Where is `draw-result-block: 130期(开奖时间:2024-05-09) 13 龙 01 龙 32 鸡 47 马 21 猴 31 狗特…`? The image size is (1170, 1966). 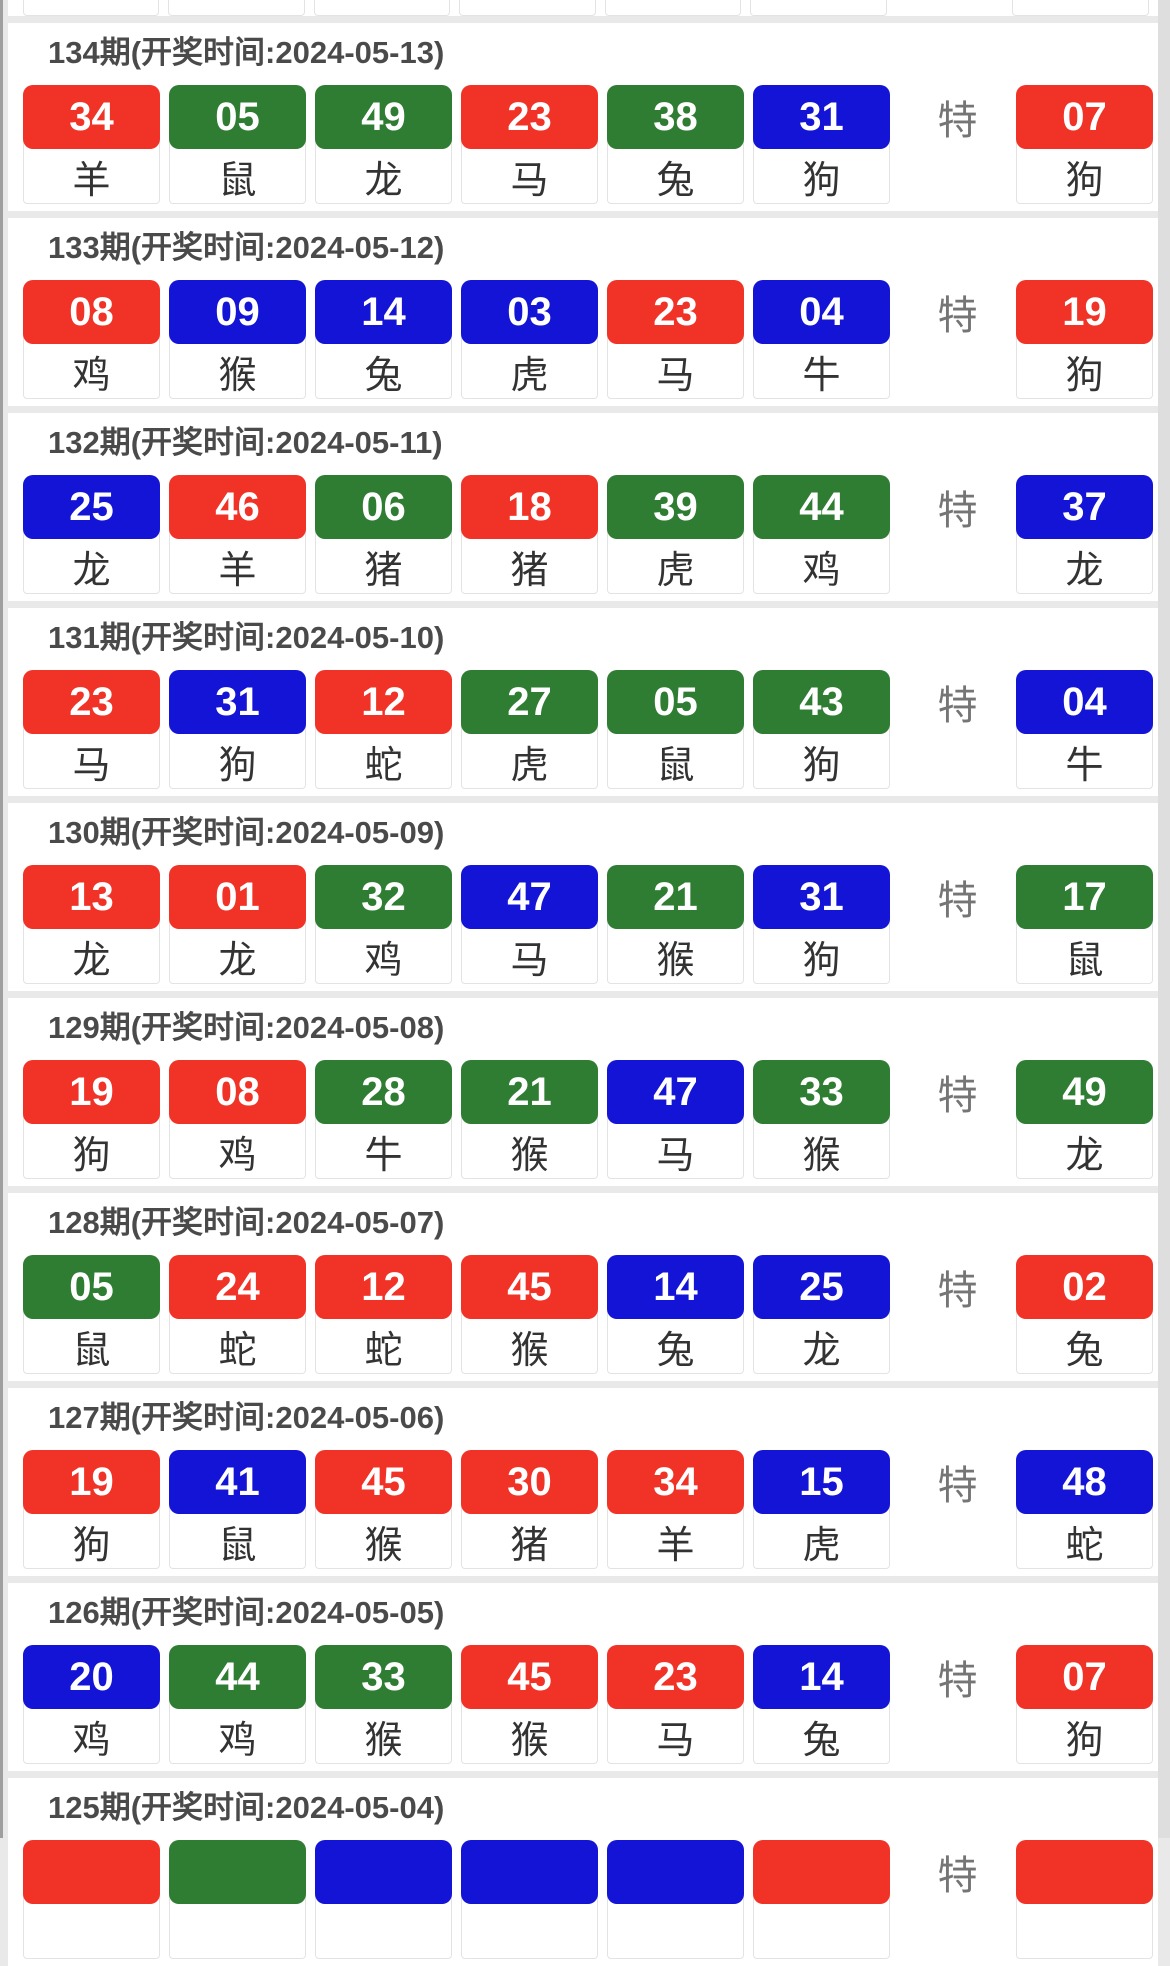 draw-result-block: 130期(开奖时间:2024-05-09) 13 龙 01 龙 32 鸡 47 马 21 猴 31 狗特… is located at coordinates (583, 897).